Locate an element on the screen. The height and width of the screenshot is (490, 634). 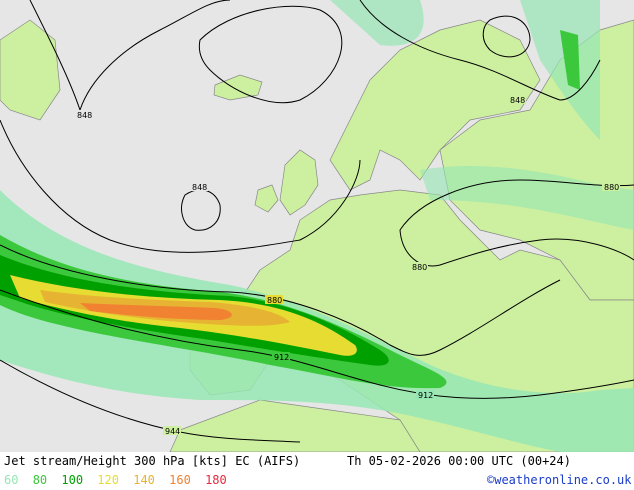
legend-item-140: 140 is located at coordinates (144, 480).